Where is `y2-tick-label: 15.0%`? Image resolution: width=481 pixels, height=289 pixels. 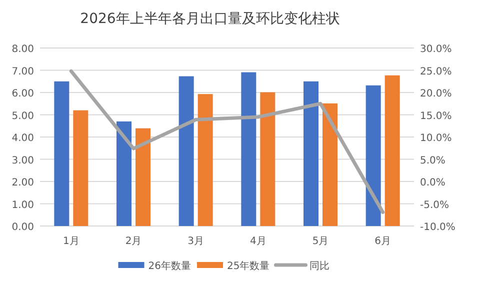
y2-tick-label: 15.0% is located at coordinates (436, 116).